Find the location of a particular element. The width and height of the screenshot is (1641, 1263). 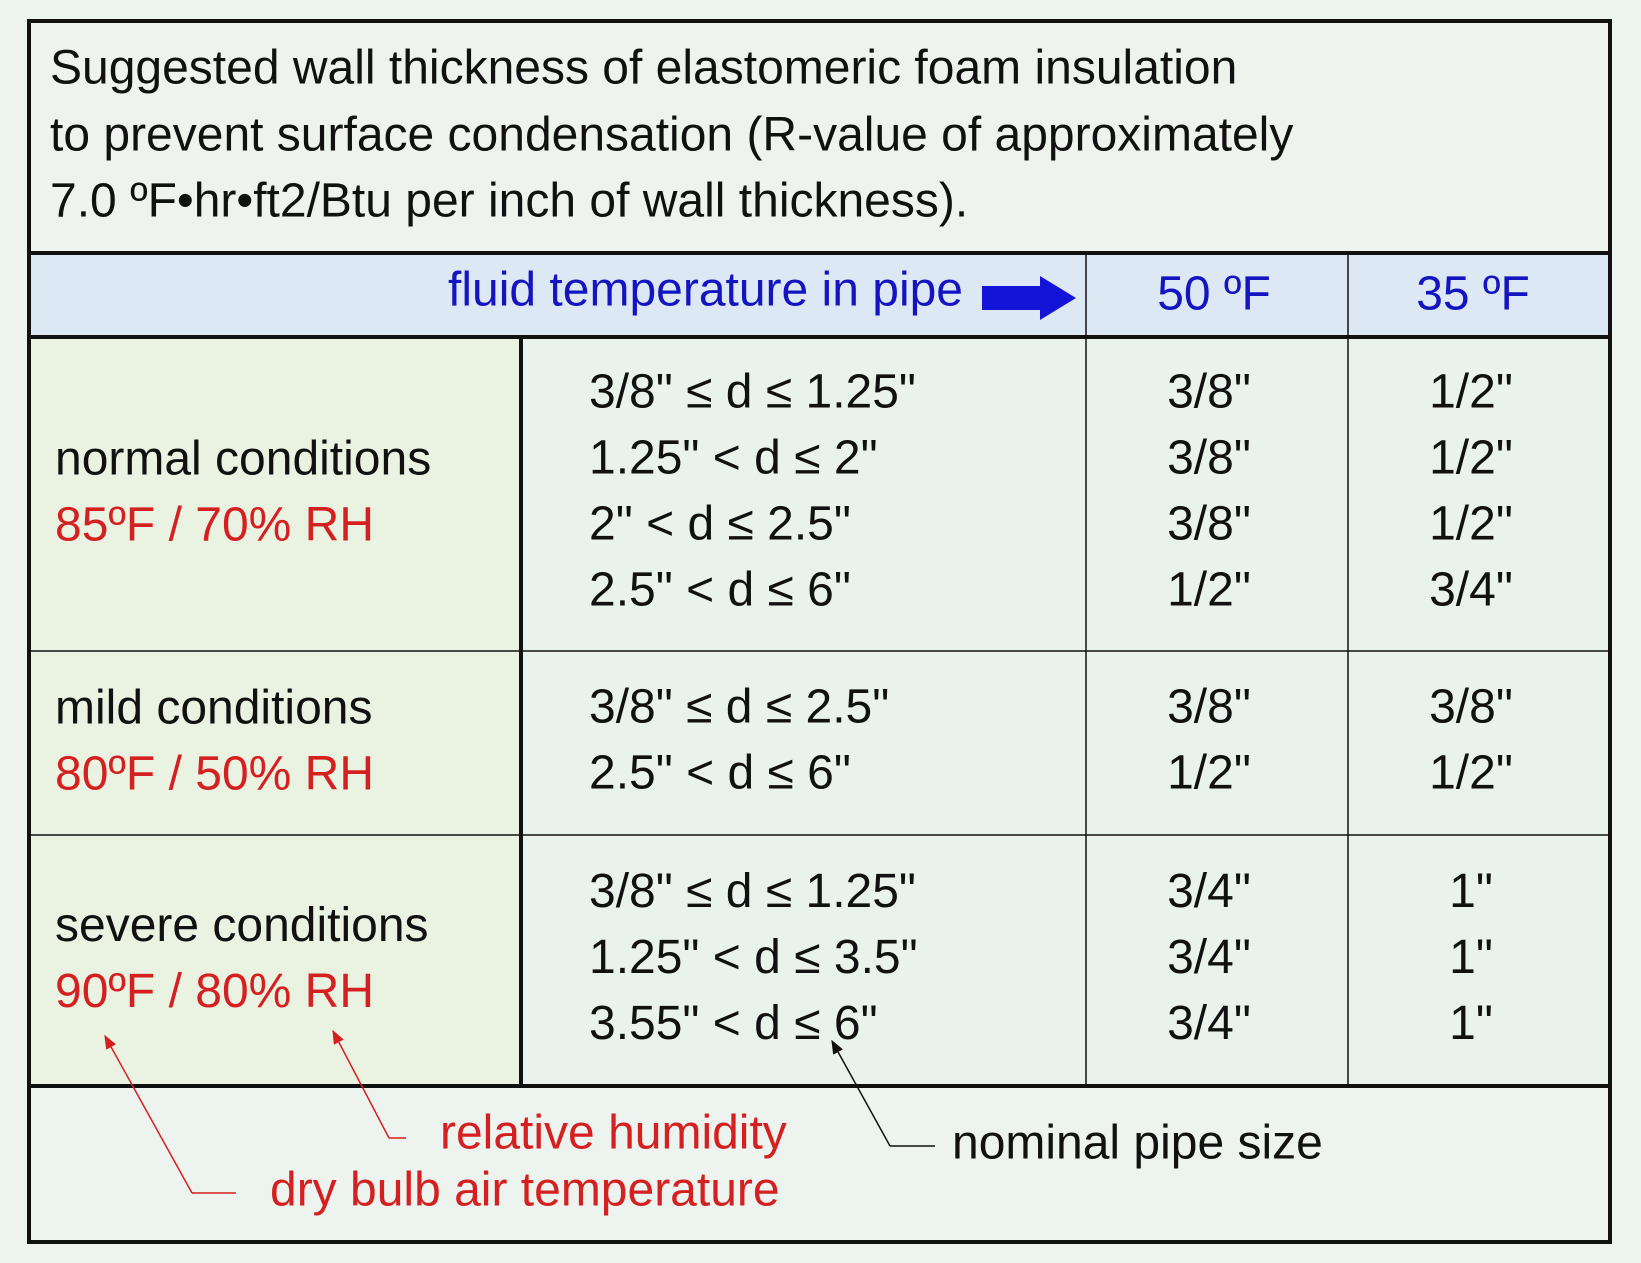

column-header: 50 ºF is located at coordinates (1214, 294).